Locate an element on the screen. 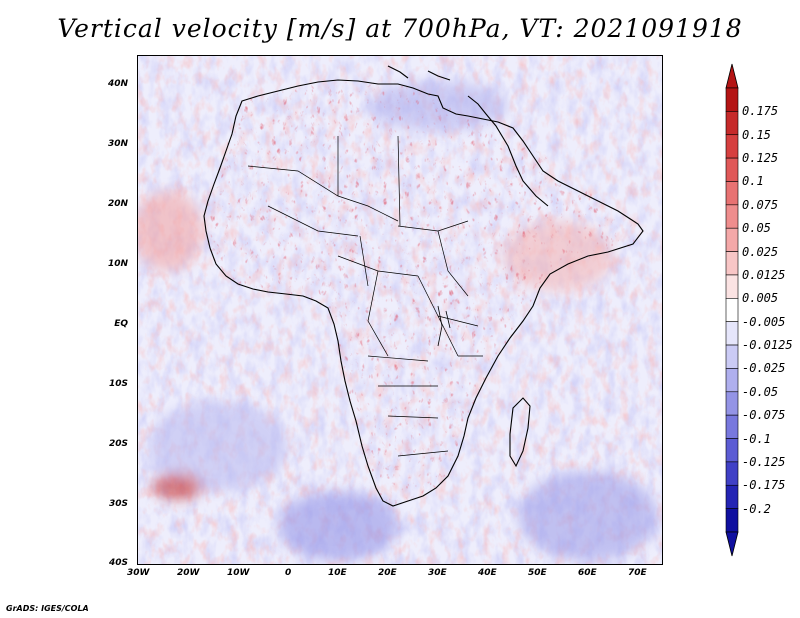  lat-label-40n: 40N is located at coordinates (117, 84).